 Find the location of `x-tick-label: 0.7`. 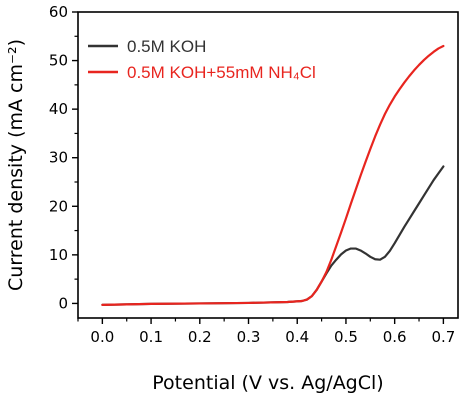

x-tick-label: 0.7 is located at coordinates (443, 337).